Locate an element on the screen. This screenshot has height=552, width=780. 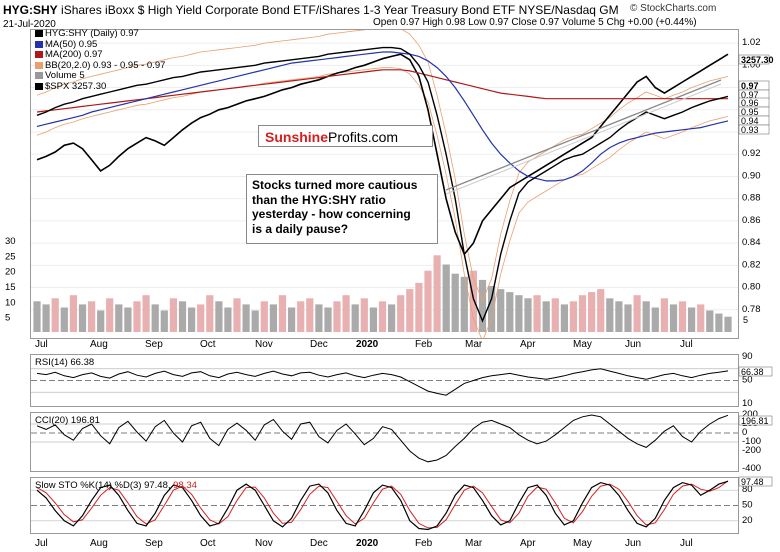
annotation-line: yesterday - how concerning is located at coordinates (331, 214).